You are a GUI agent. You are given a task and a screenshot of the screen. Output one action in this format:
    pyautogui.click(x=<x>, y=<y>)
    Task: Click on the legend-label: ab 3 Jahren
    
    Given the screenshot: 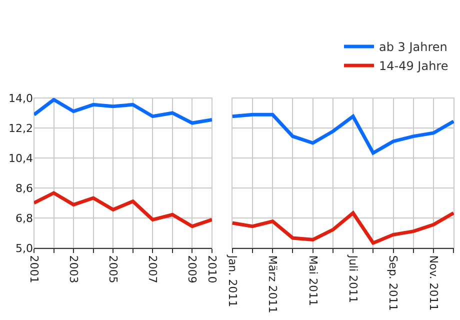 What is the action you would take?
    pyautogui.click(x=413, y=47)
    